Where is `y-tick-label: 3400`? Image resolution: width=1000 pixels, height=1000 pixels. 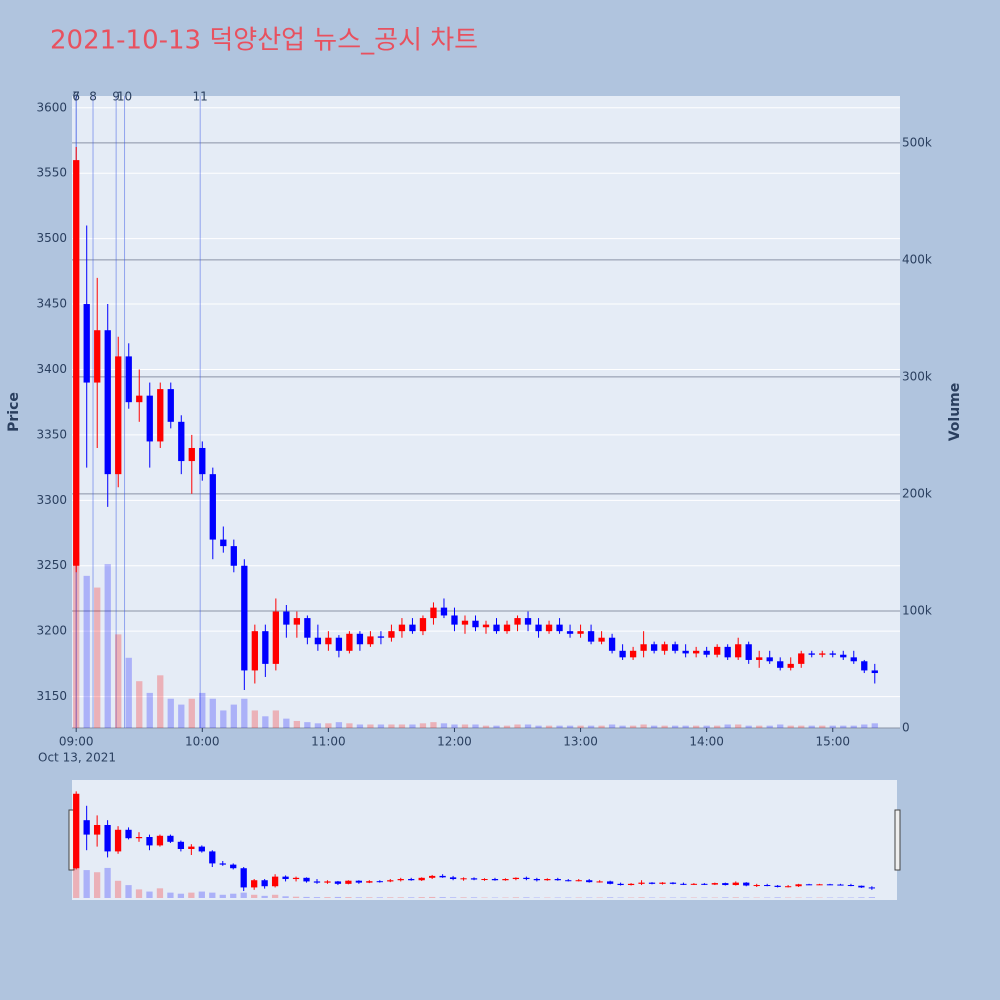 y-tick-label: 3400 is located at coordinates (51, 369).